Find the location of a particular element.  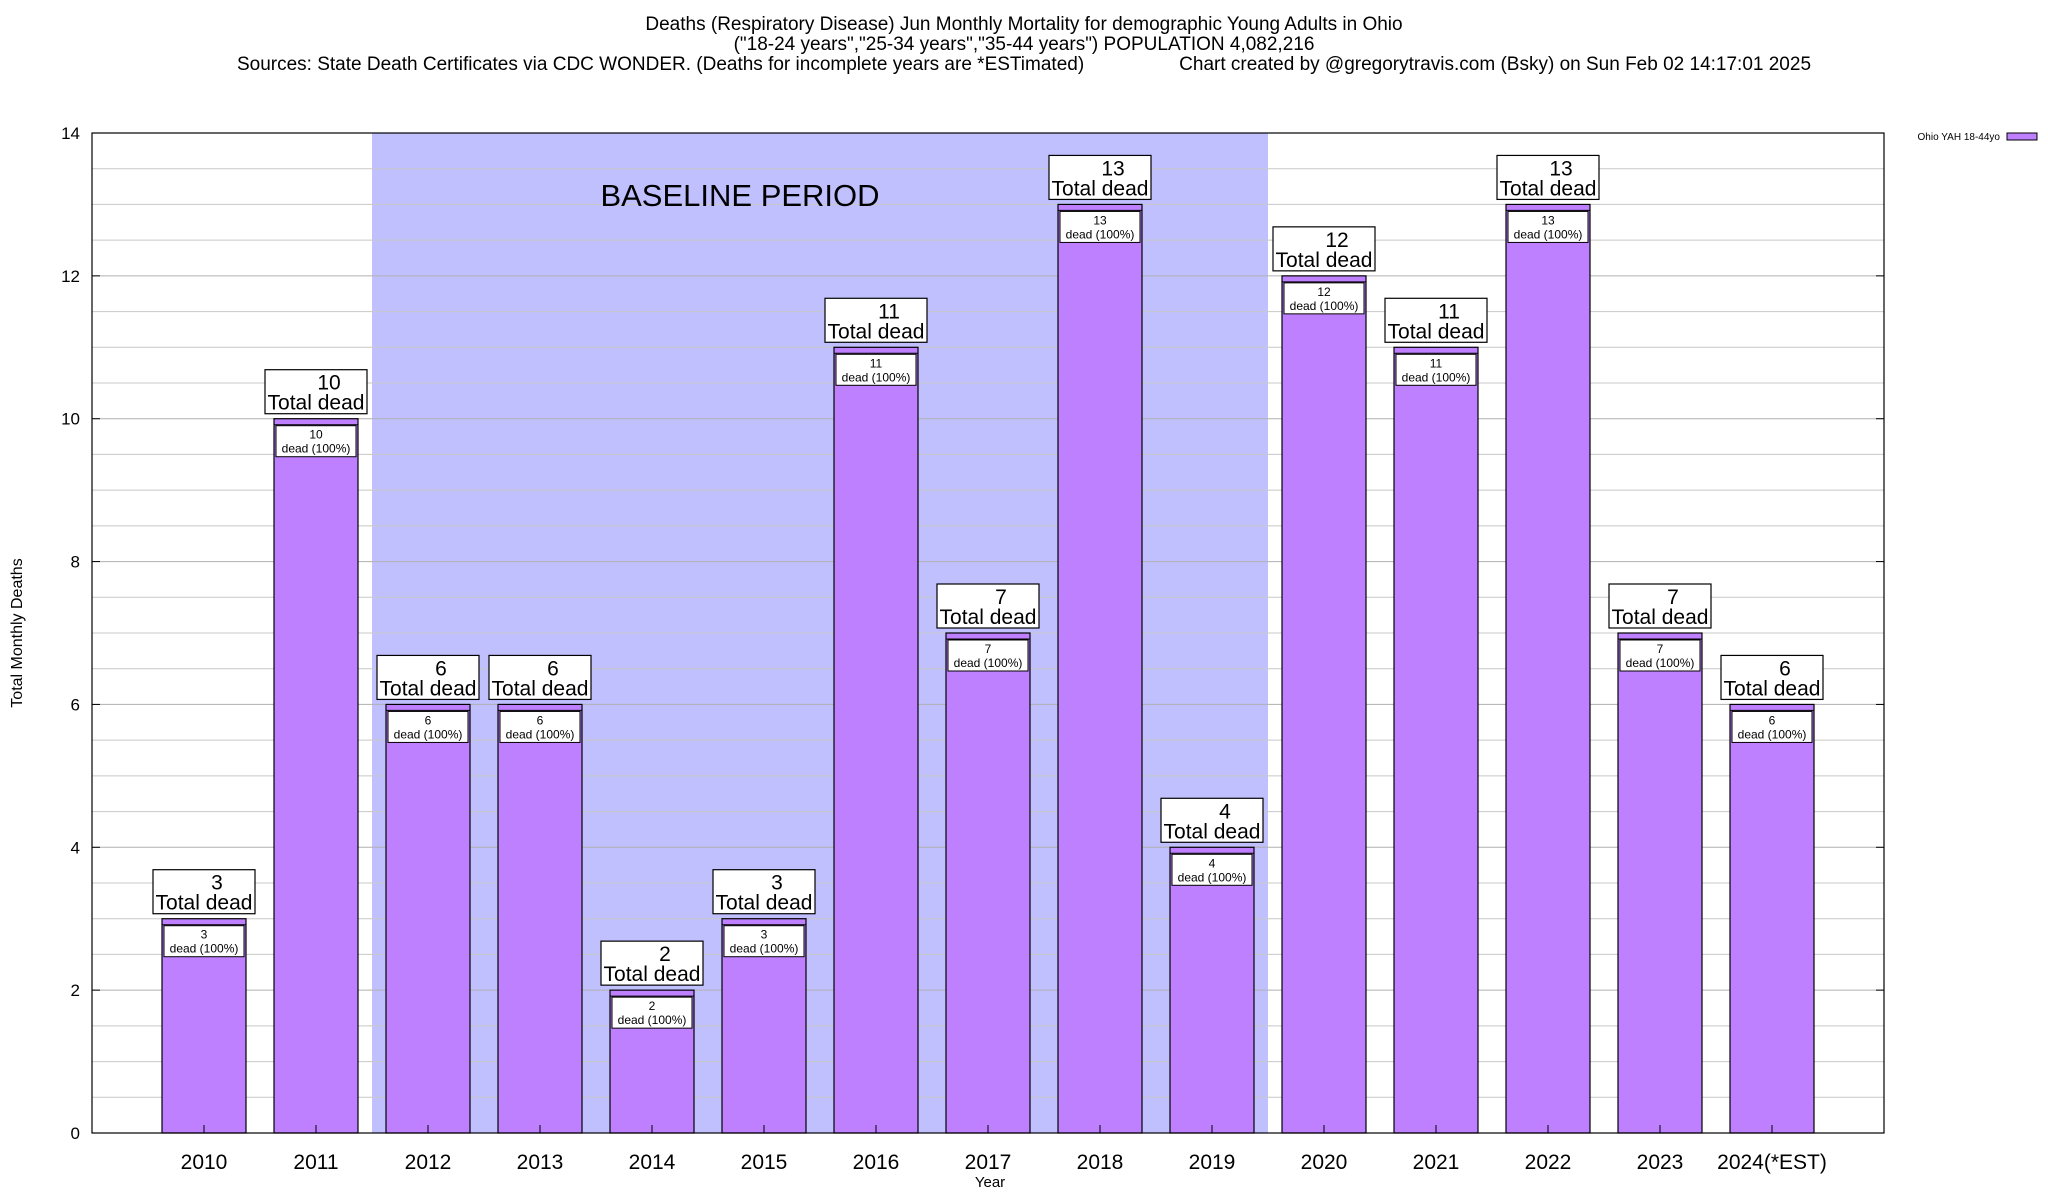

x-tick-label: 2022 is located at coordinates (1548, 1162).